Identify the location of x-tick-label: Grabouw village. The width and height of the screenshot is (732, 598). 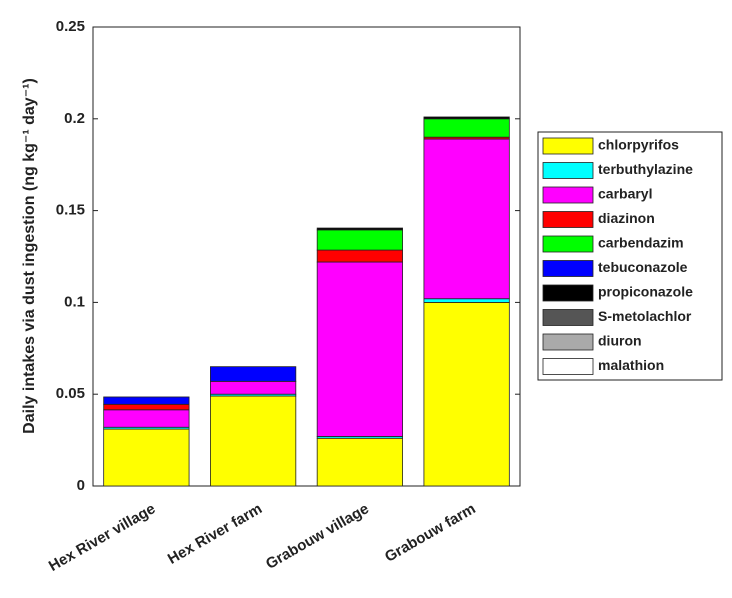
(317, 536).